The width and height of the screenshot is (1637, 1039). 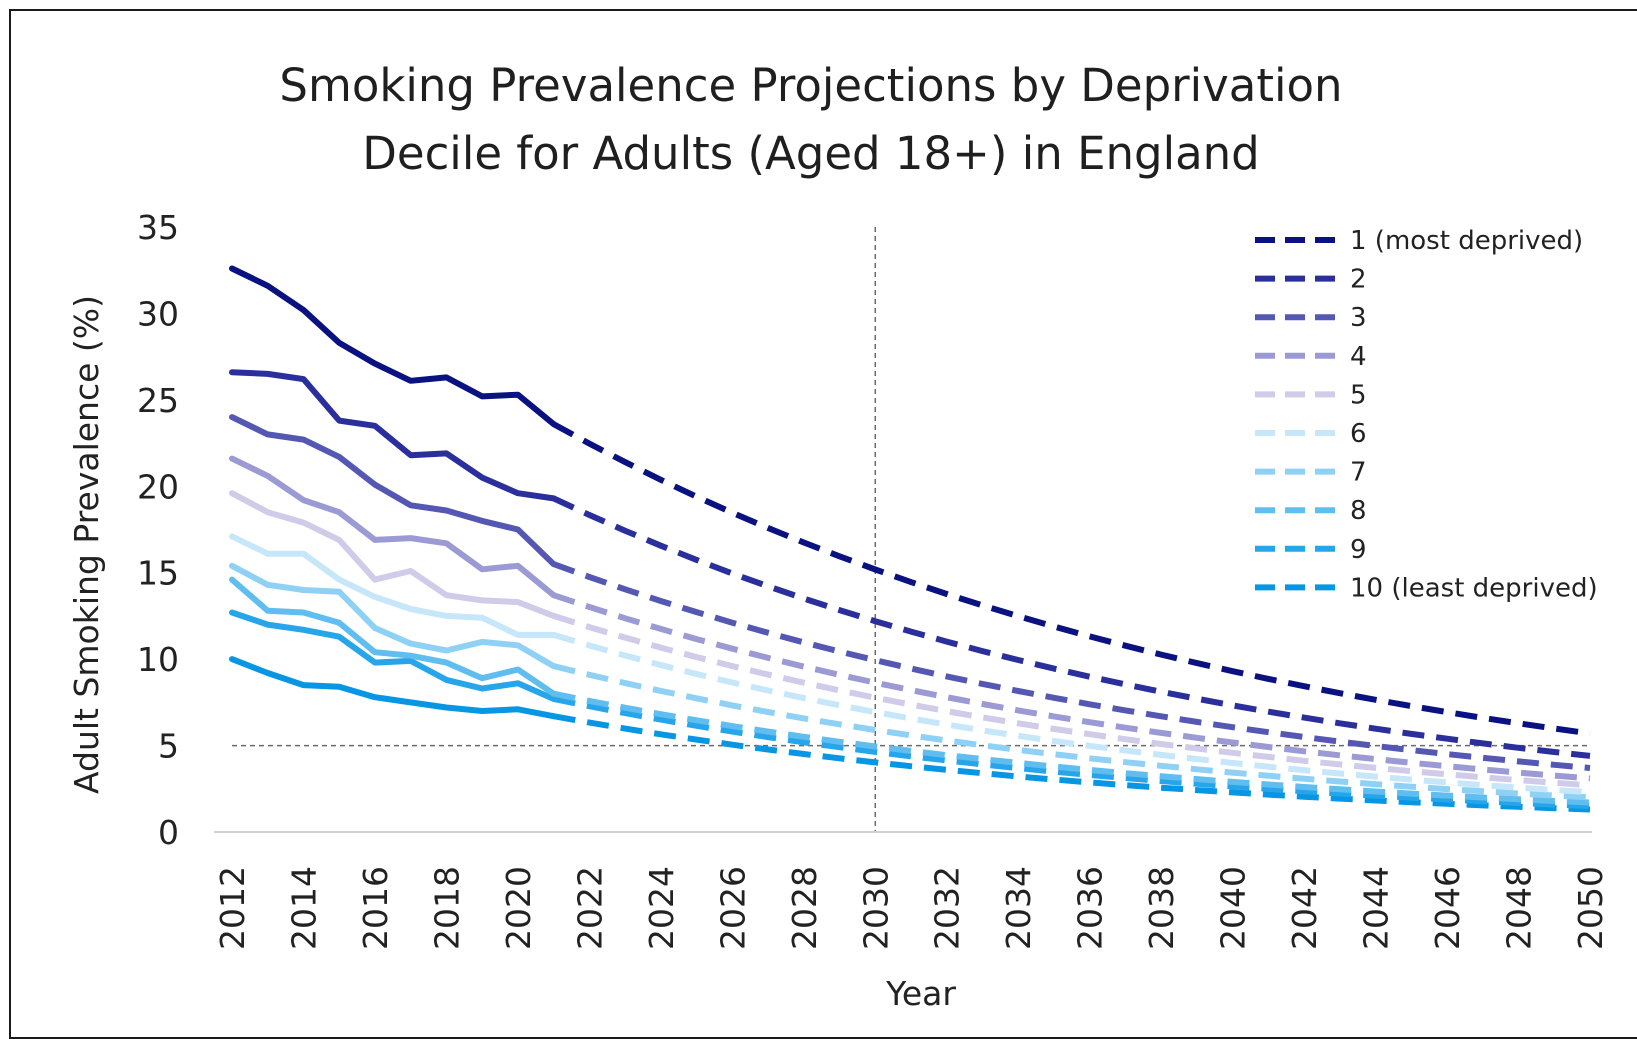 What do you see at coordinates (303, 908) in the screenshot?
I see `x-tick-label: 2014` at bounding box center [303, 908].